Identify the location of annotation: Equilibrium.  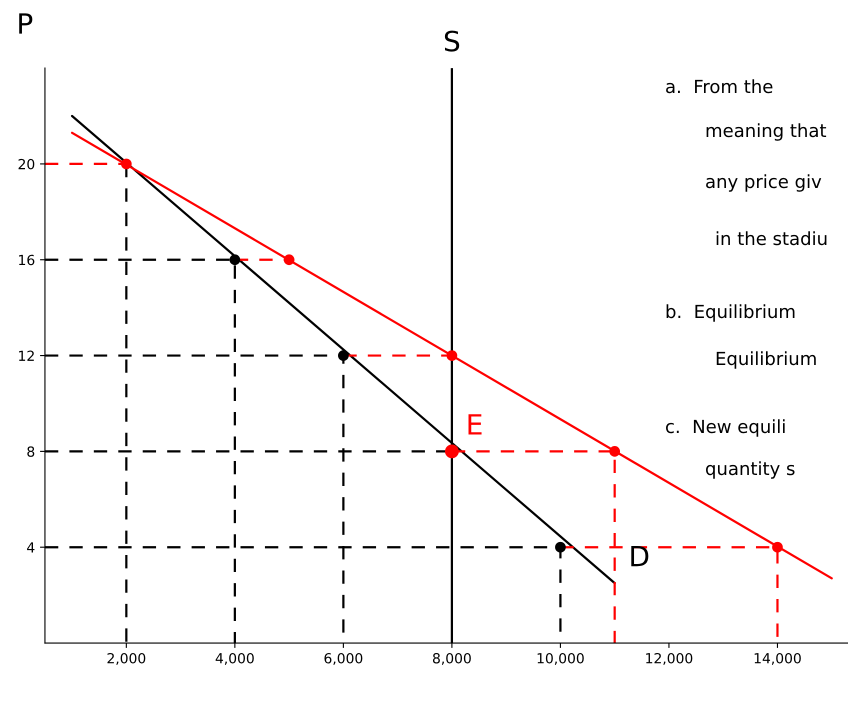
(766, 360).